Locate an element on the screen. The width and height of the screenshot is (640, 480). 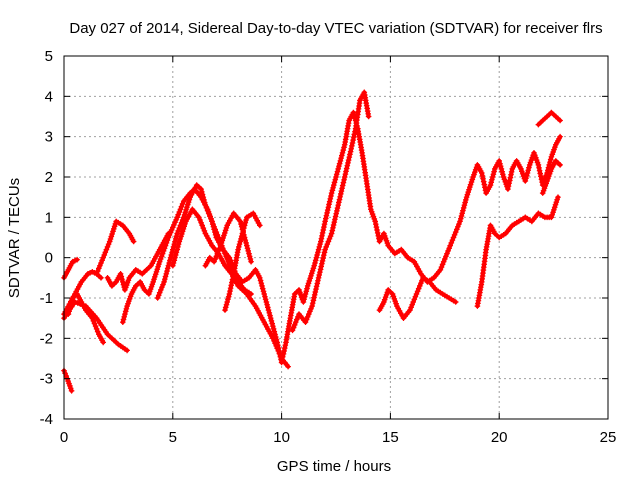
x-tick-label: 10 is located at coordinates (281, 437).